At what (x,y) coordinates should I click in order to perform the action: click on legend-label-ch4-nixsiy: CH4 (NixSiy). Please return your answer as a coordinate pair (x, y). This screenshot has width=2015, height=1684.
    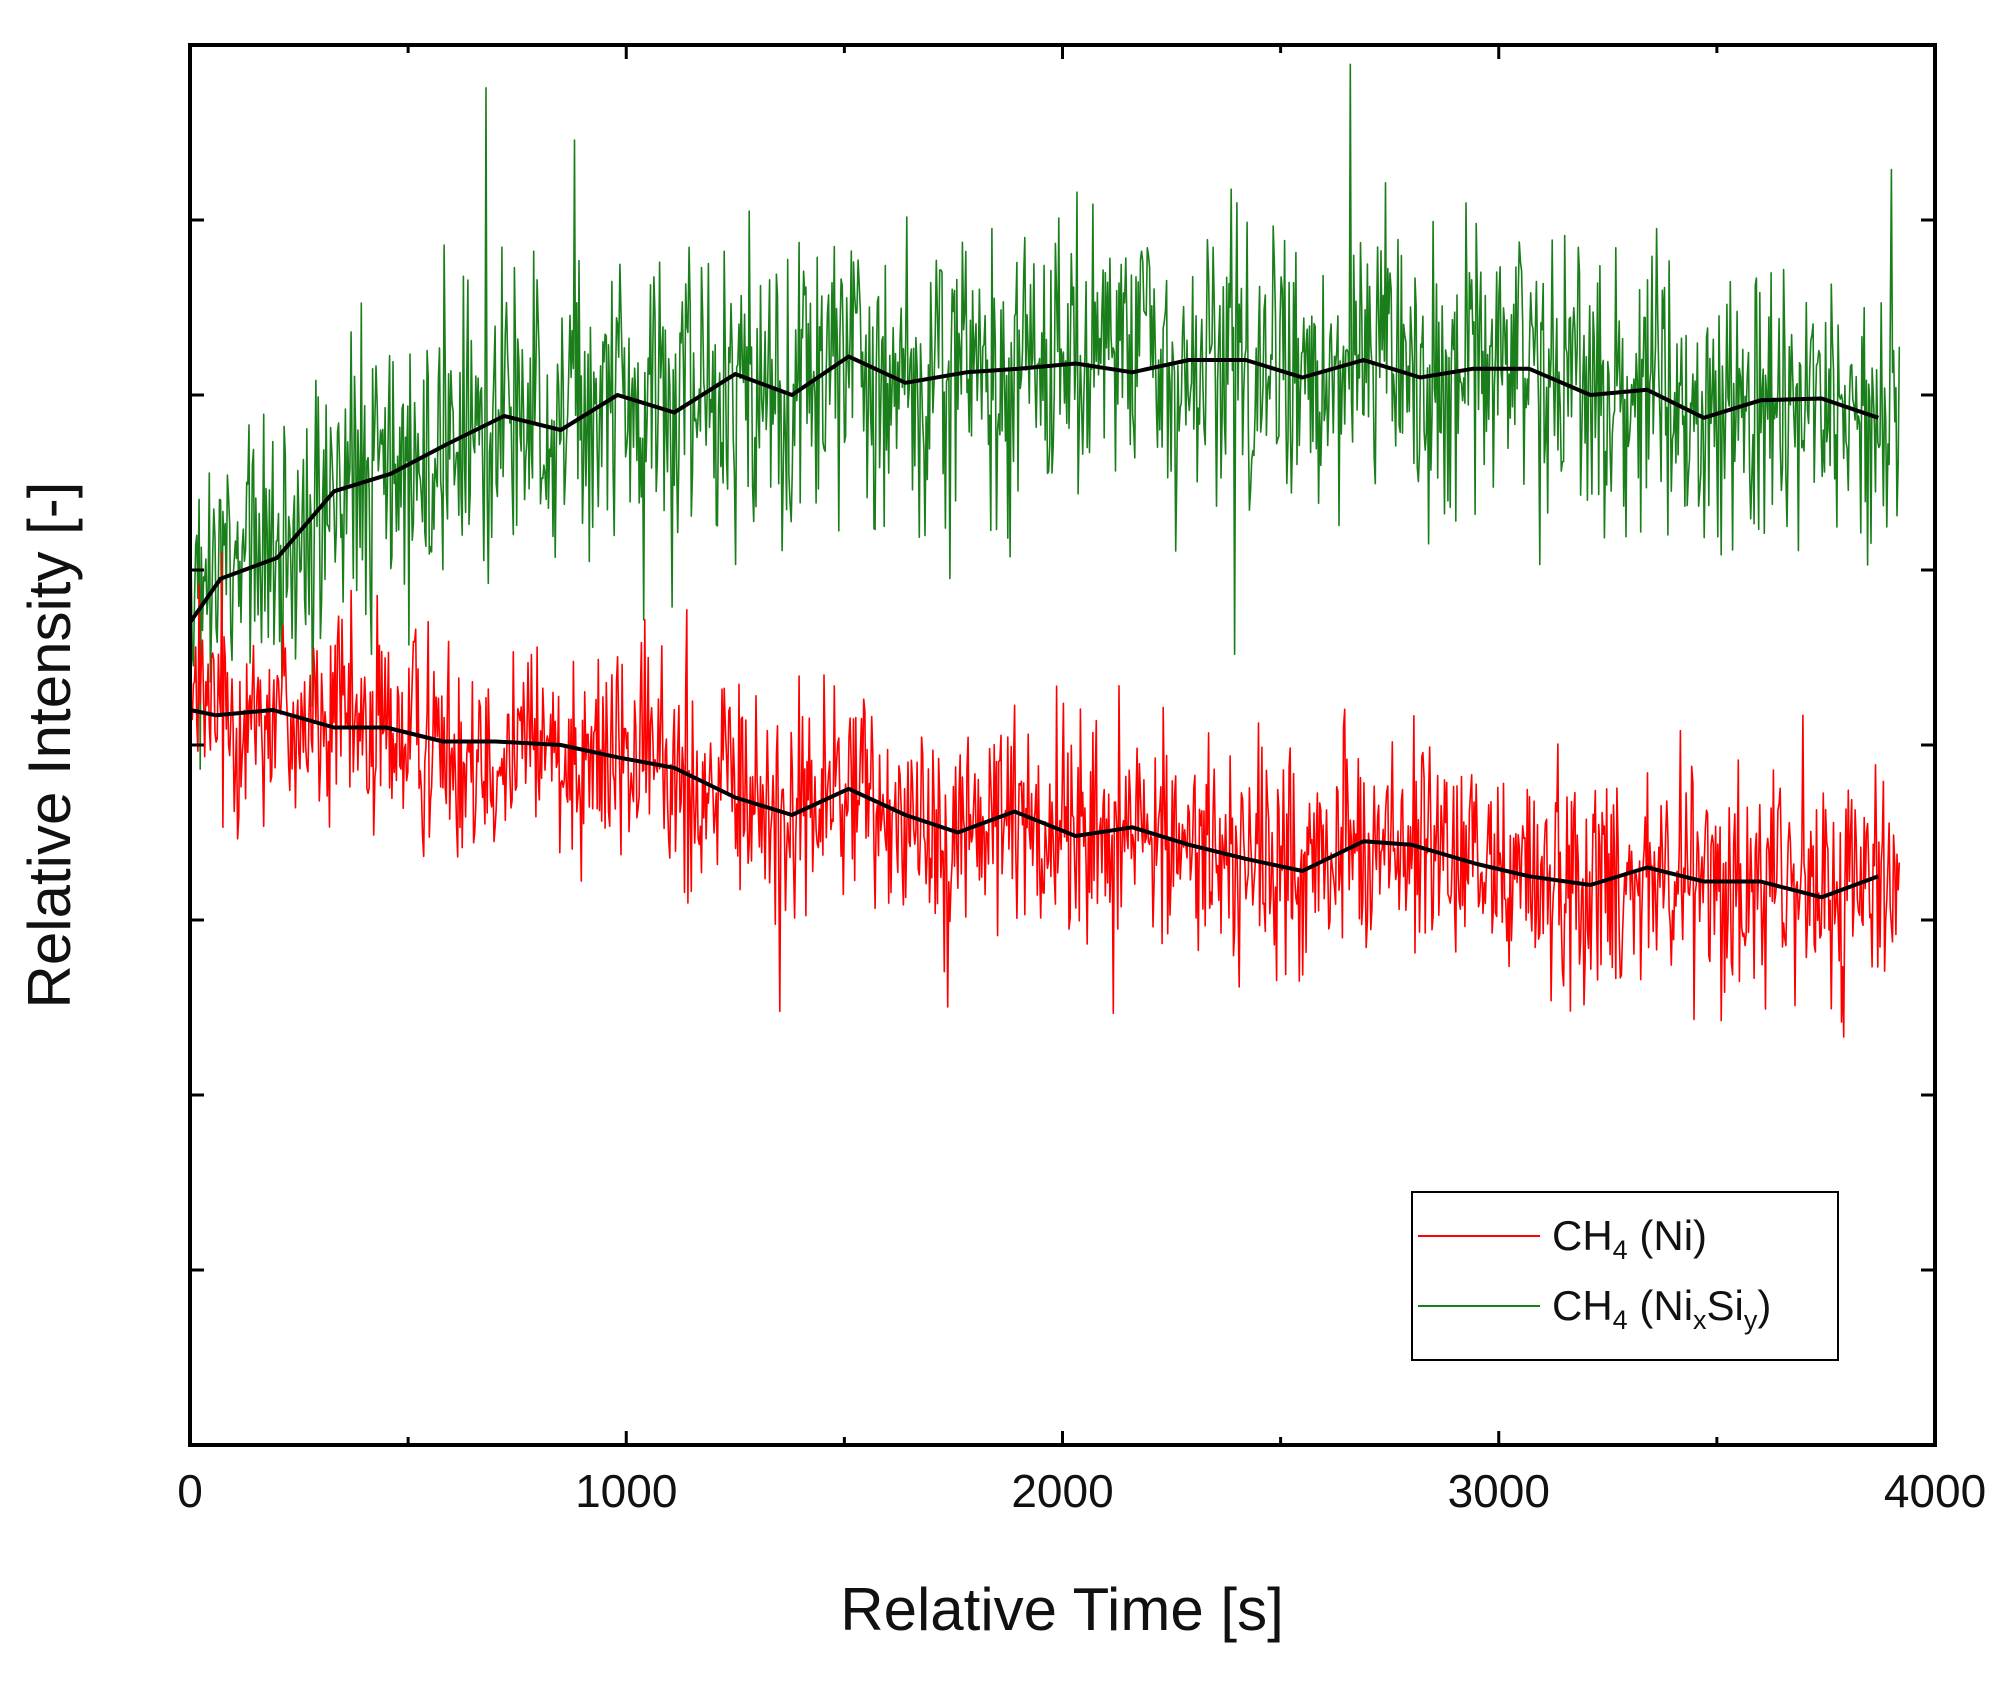
    Looking at the image, I should click on (1661, 1308).